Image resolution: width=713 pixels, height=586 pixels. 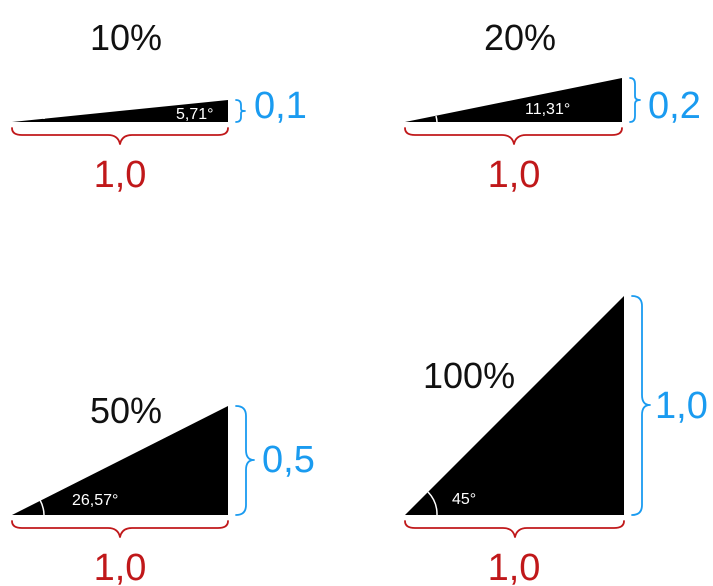 I want to click on angle-label: 5,71°, so click(x=195, y=114).